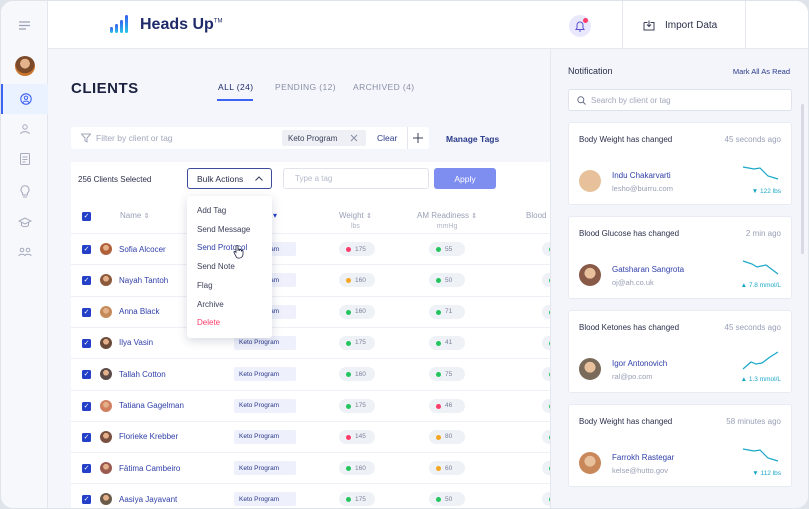  Describe the element at coordinates (306, 87) in the screenshot. I see `tab-pending: PENDING (12)` at that location.